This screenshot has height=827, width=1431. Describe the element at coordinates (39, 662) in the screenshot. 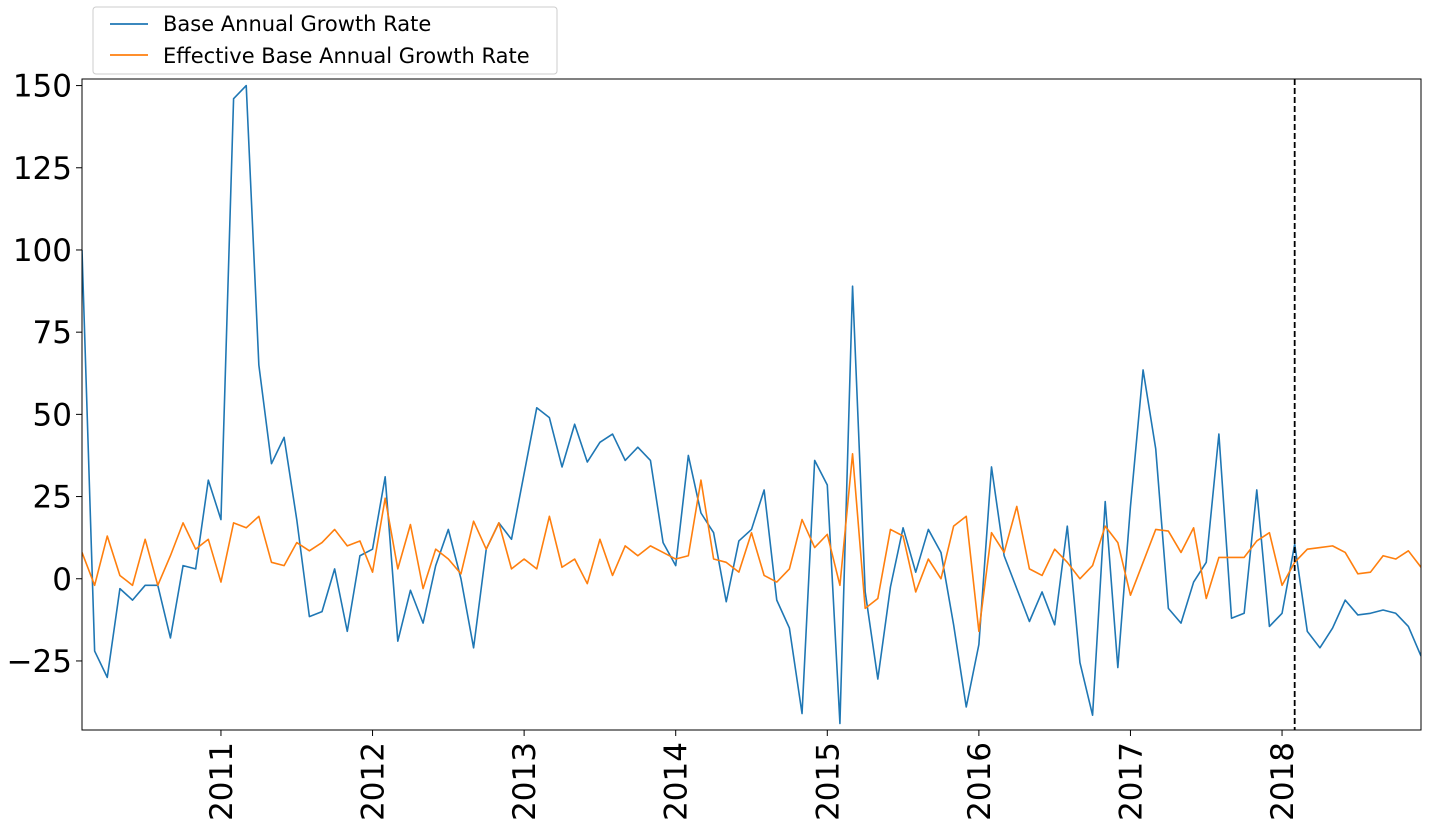

I see `y-tick-label: −25` at that location.